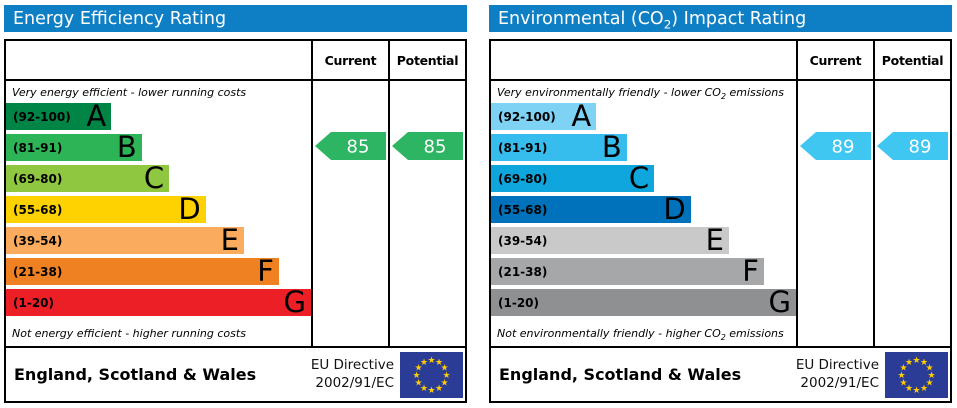  I want to click on band-row-d: (55-68) D, so click(158, 209).